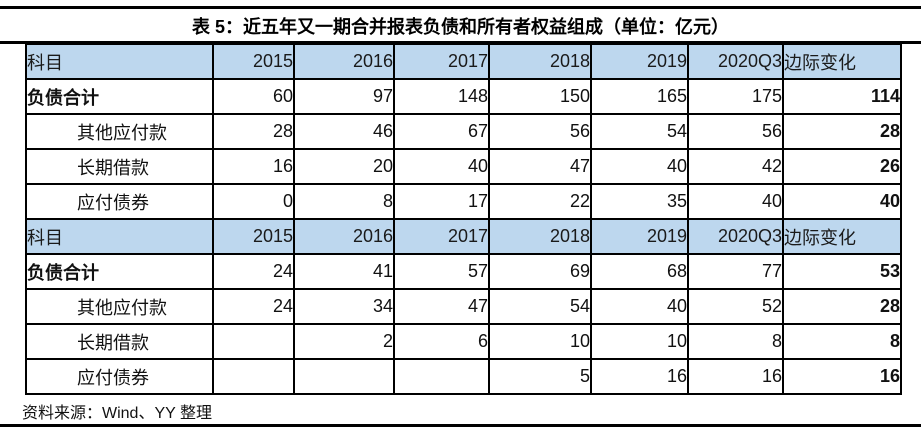 This screenshot has height=438, width=921. I want to click on value-cell: 57, so click(441, 271).